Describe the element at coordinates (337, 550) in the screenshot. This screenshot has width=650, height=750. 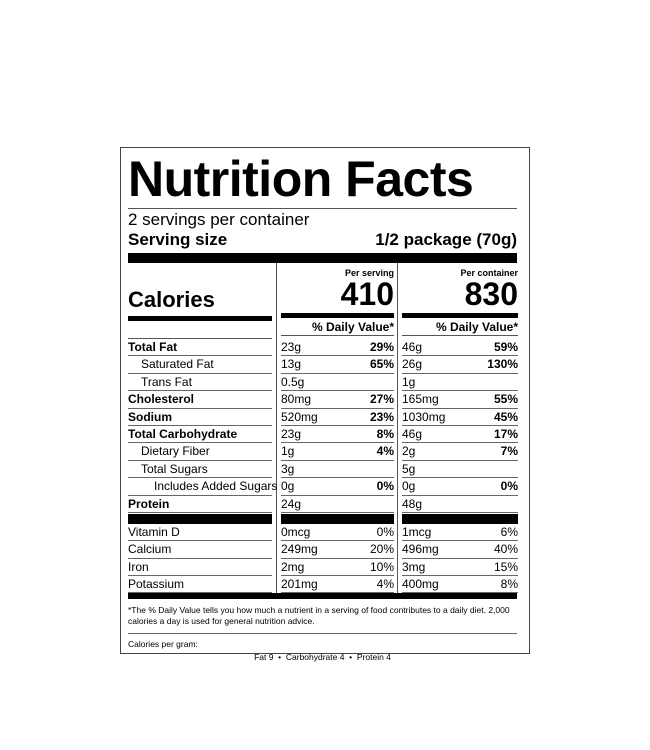
I see `vitamin-serving: 249mg 20%` at that location.